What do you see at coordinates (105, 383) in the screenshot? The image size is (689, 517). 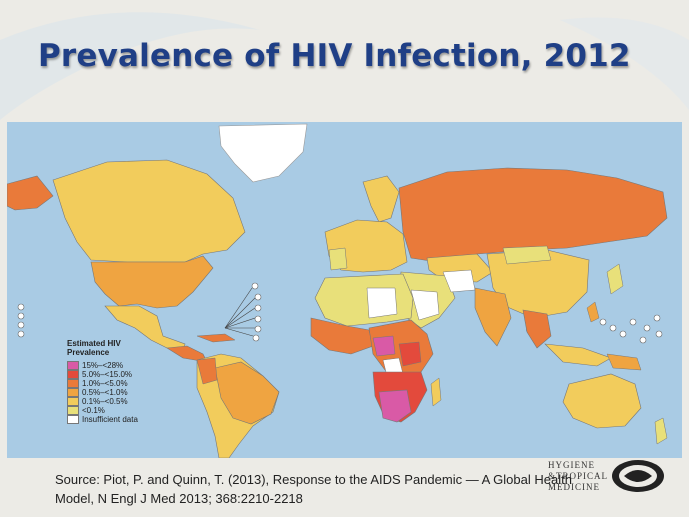 I see `legend-label: 1.0%–<5.0%` at bounding box center [105, 383].